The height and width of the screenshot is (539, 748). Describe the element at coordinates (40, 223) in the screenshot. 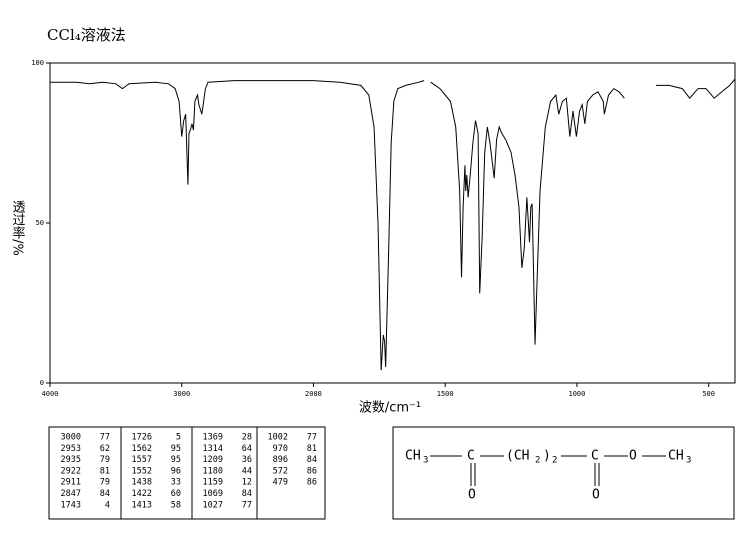

I see `y-tick-label: 50` at that location.